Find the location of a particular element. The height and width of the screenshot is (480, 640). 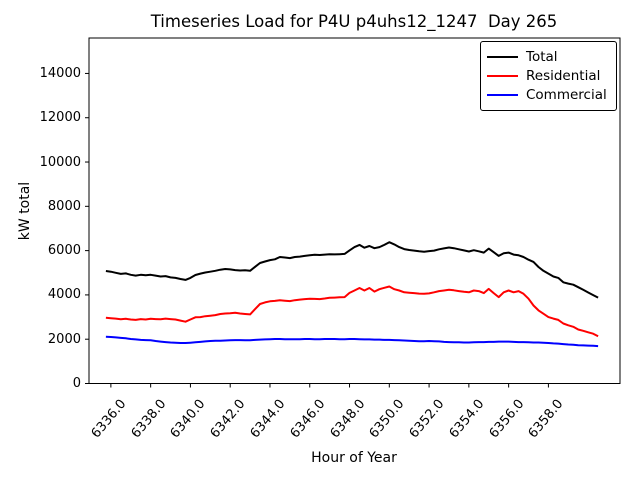

legend-label-total: Total is located at coordinates (542, 57).